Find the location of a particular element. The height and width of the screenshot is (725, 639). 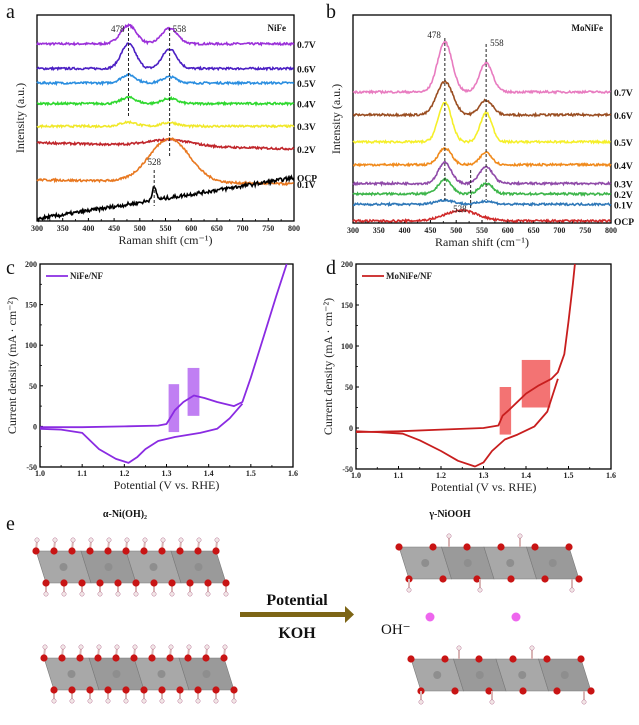

x-tick-label: 350 is located at coordinates (63, 228).